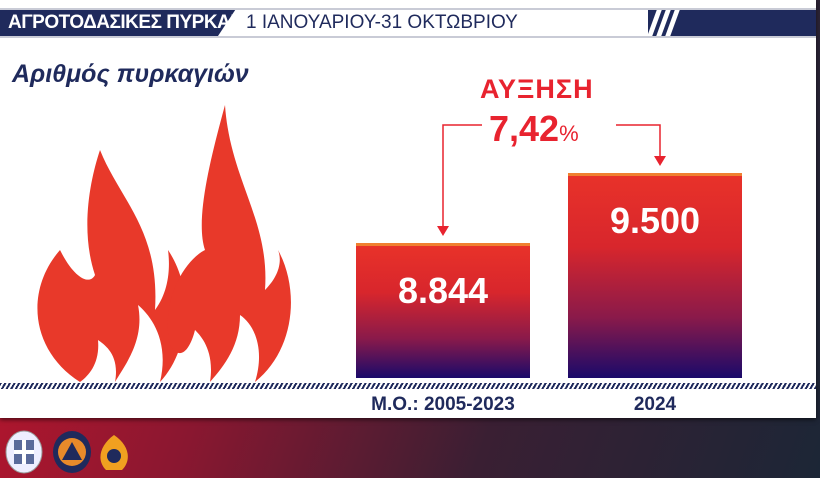 The image size is (820, 478). I want to click on arrow-left, so click(462, 176).